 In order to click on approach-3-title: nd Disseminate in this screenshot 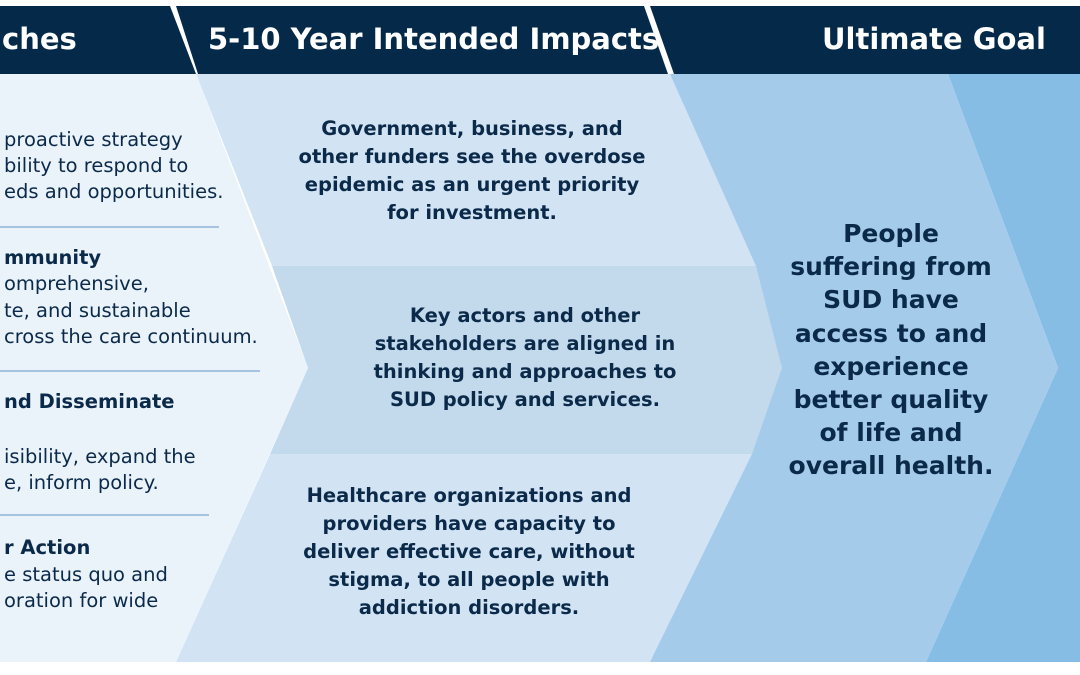, I will do `click(89, 401)`.